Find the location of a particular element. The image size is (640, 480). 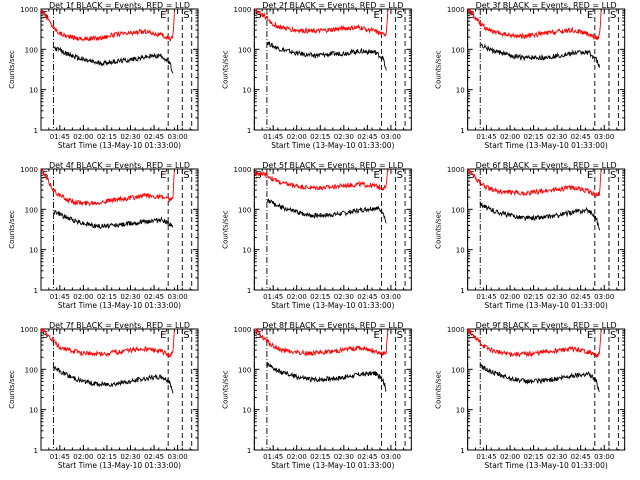

panel-title: Det 2f BLACK = Events, RED = LLD is located at coordinates (332, 5).